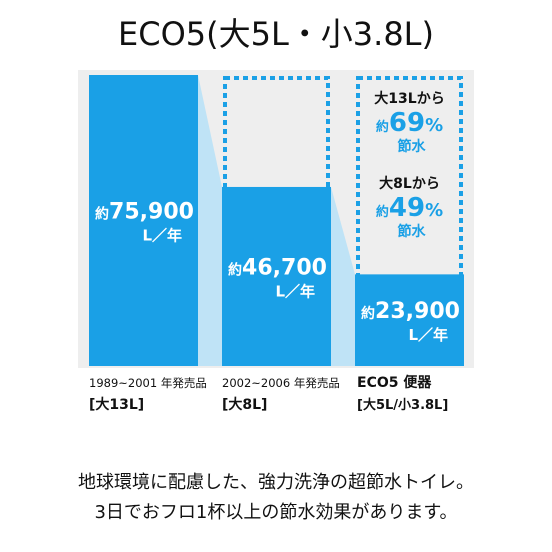 This screenshot has width=552, height=552. Describe the element at coordinates (276, 34) in the screenshot. I see `page-title: ECO5(大5L・小3.8L)` at that location.